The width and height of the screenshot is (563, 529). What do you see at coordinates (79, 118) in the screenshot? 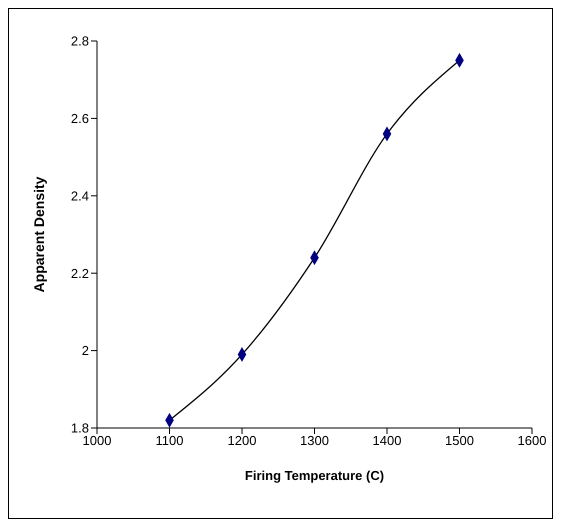
I see `y-tick-label: 2.6` at bounding box center [79, 118].